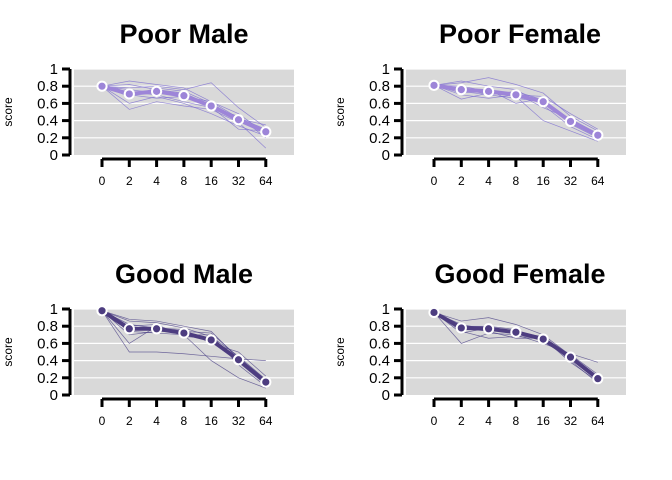  Describe the element at coordinates (520, 34) in the screenshot. I see `panel-title: Poor Female` at that location.